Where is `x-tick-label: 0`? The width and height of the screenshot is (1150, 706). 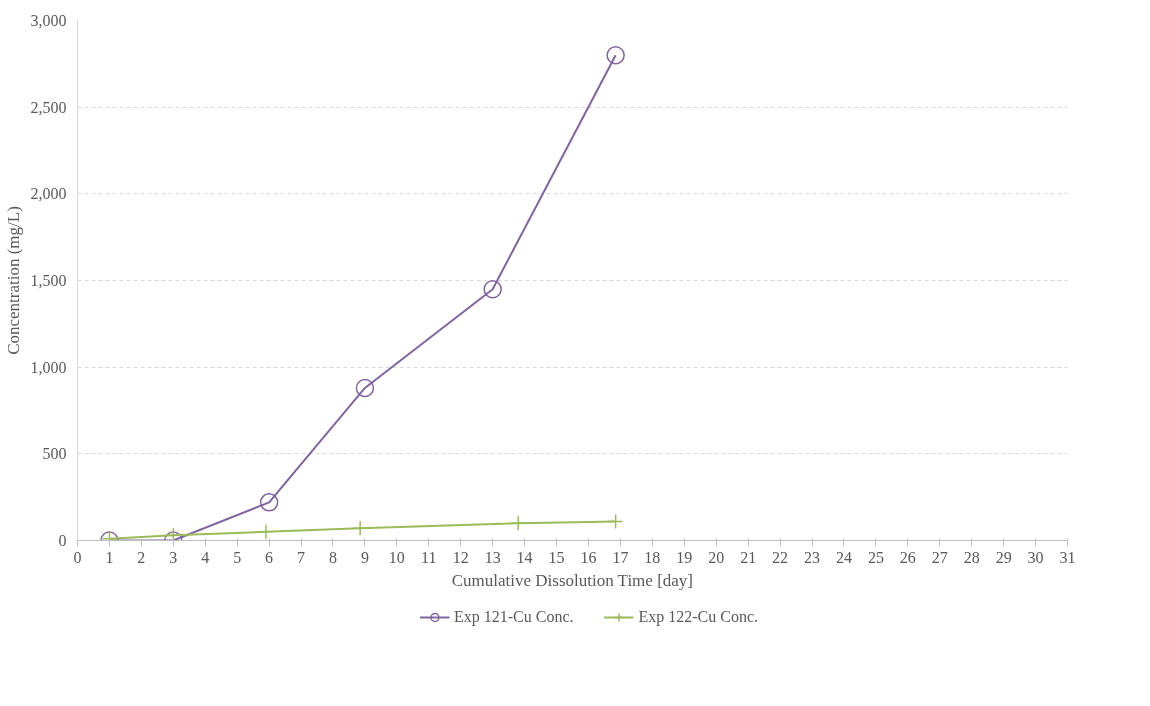 x-tick-label: 0 is located at coordinates (77, 557).